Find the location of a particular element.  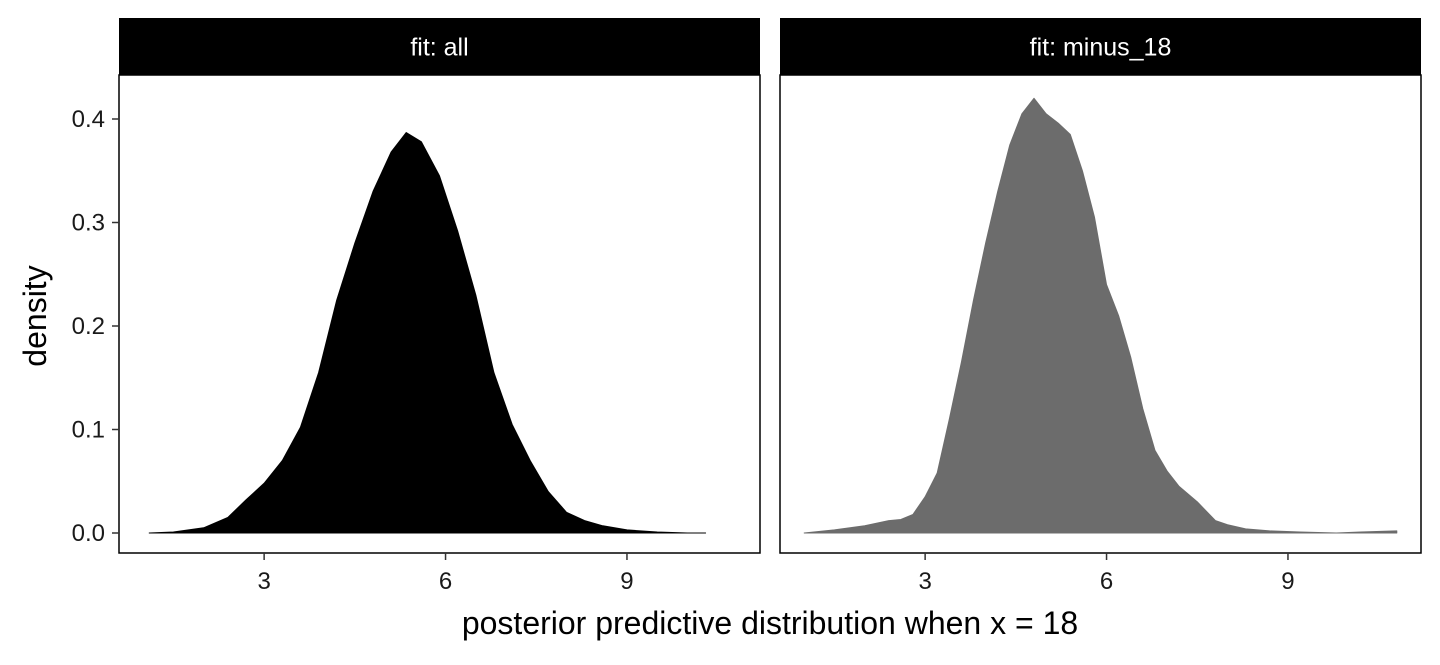

facet-strip-label: fit: minus_18 is located at coordinates (1101, 48).